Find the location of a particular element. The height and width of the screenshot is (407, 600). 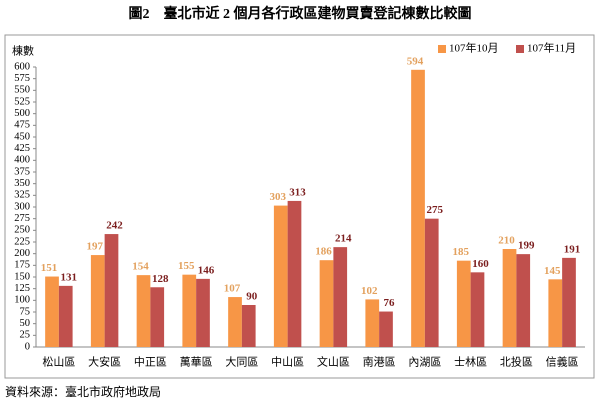

y-axis-label: 棟數 is located at coordinates (23, 51).